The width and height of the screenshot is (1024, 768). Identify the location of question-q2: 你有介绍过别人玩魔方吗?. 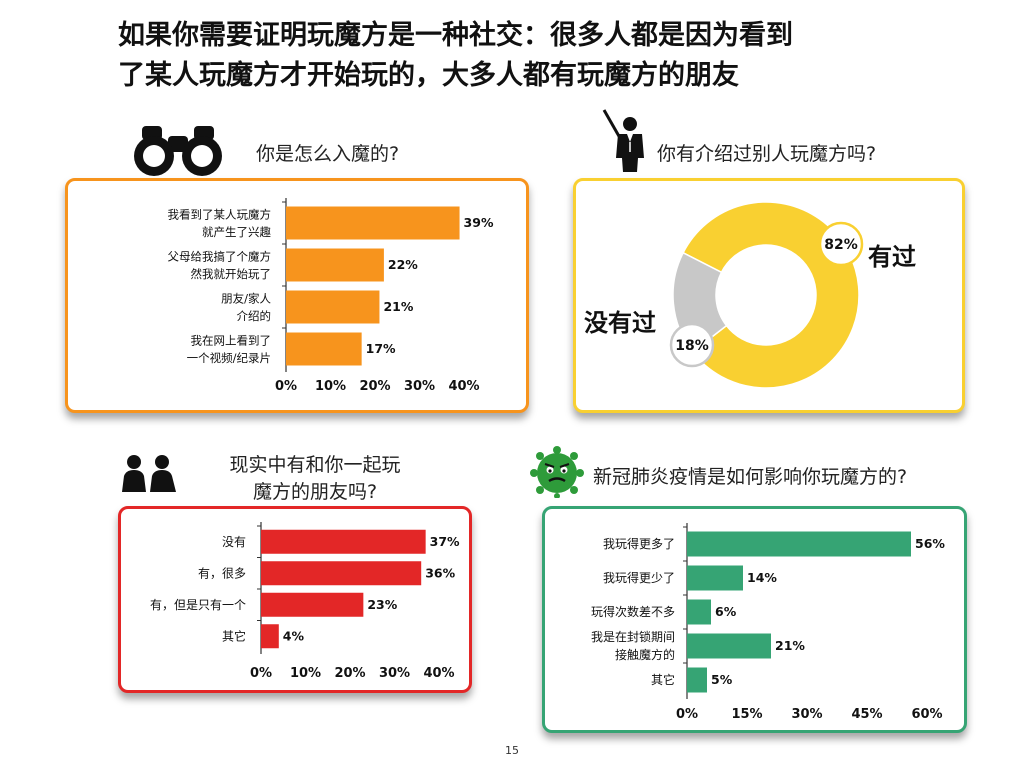
(767, 154).